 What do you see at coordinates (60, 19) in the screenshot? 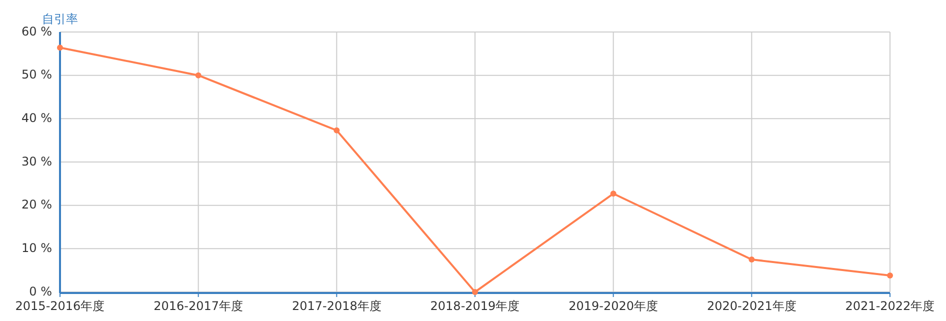
I see `y-axis-title: 自引率` at bounding box center [60, 19].